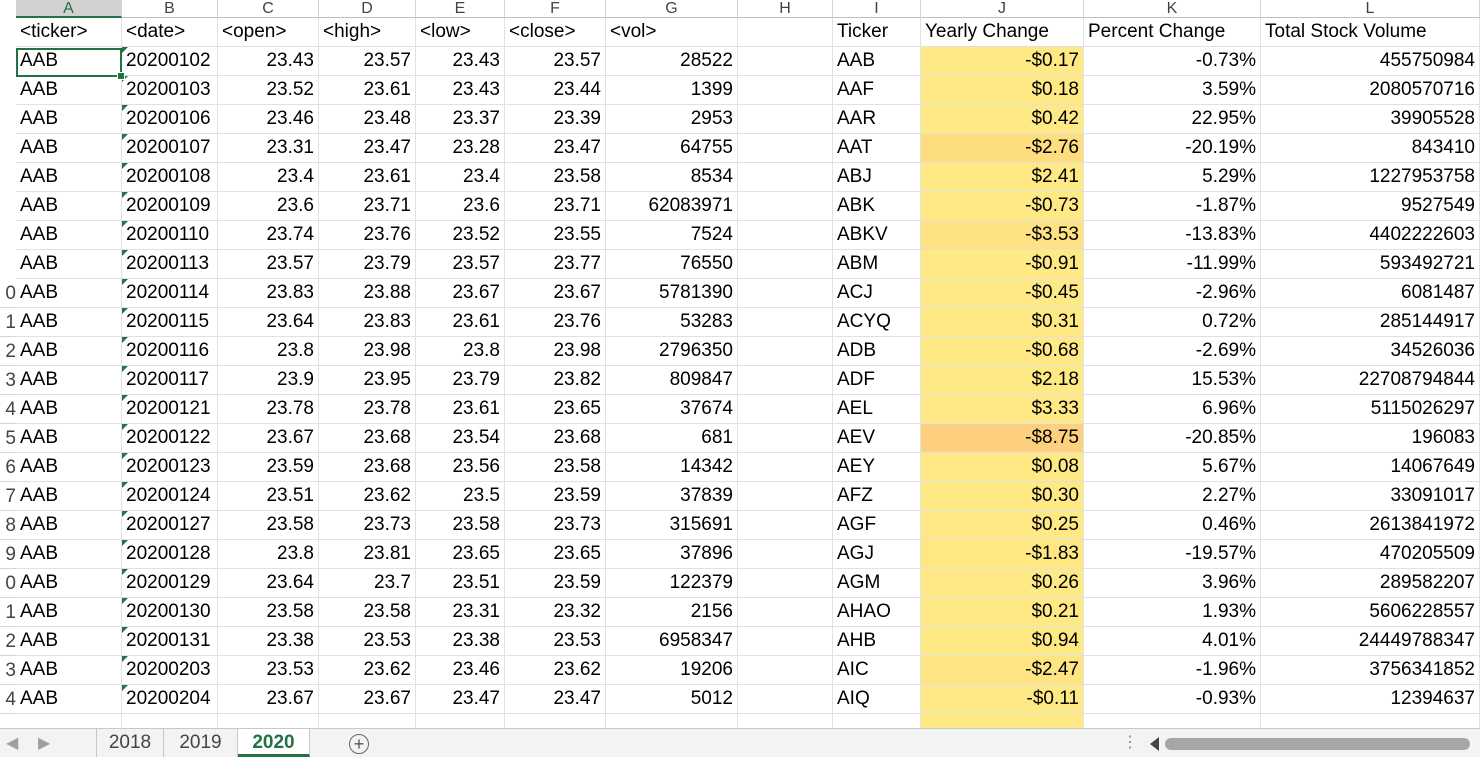 The image size is (1480, 757). I want to click on cell-b: 20200102, so click(170, 61).